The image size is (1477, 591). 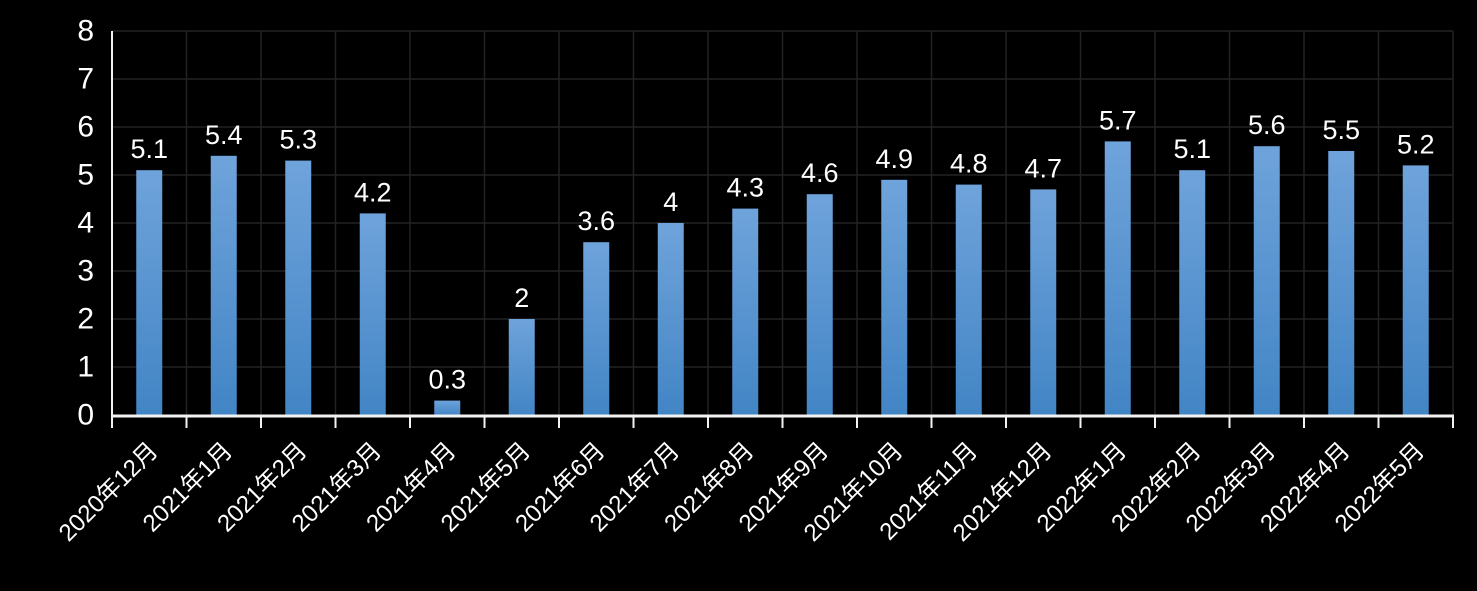 I want to click on bar-value-label: 4.8, so click(x=969, y=164).